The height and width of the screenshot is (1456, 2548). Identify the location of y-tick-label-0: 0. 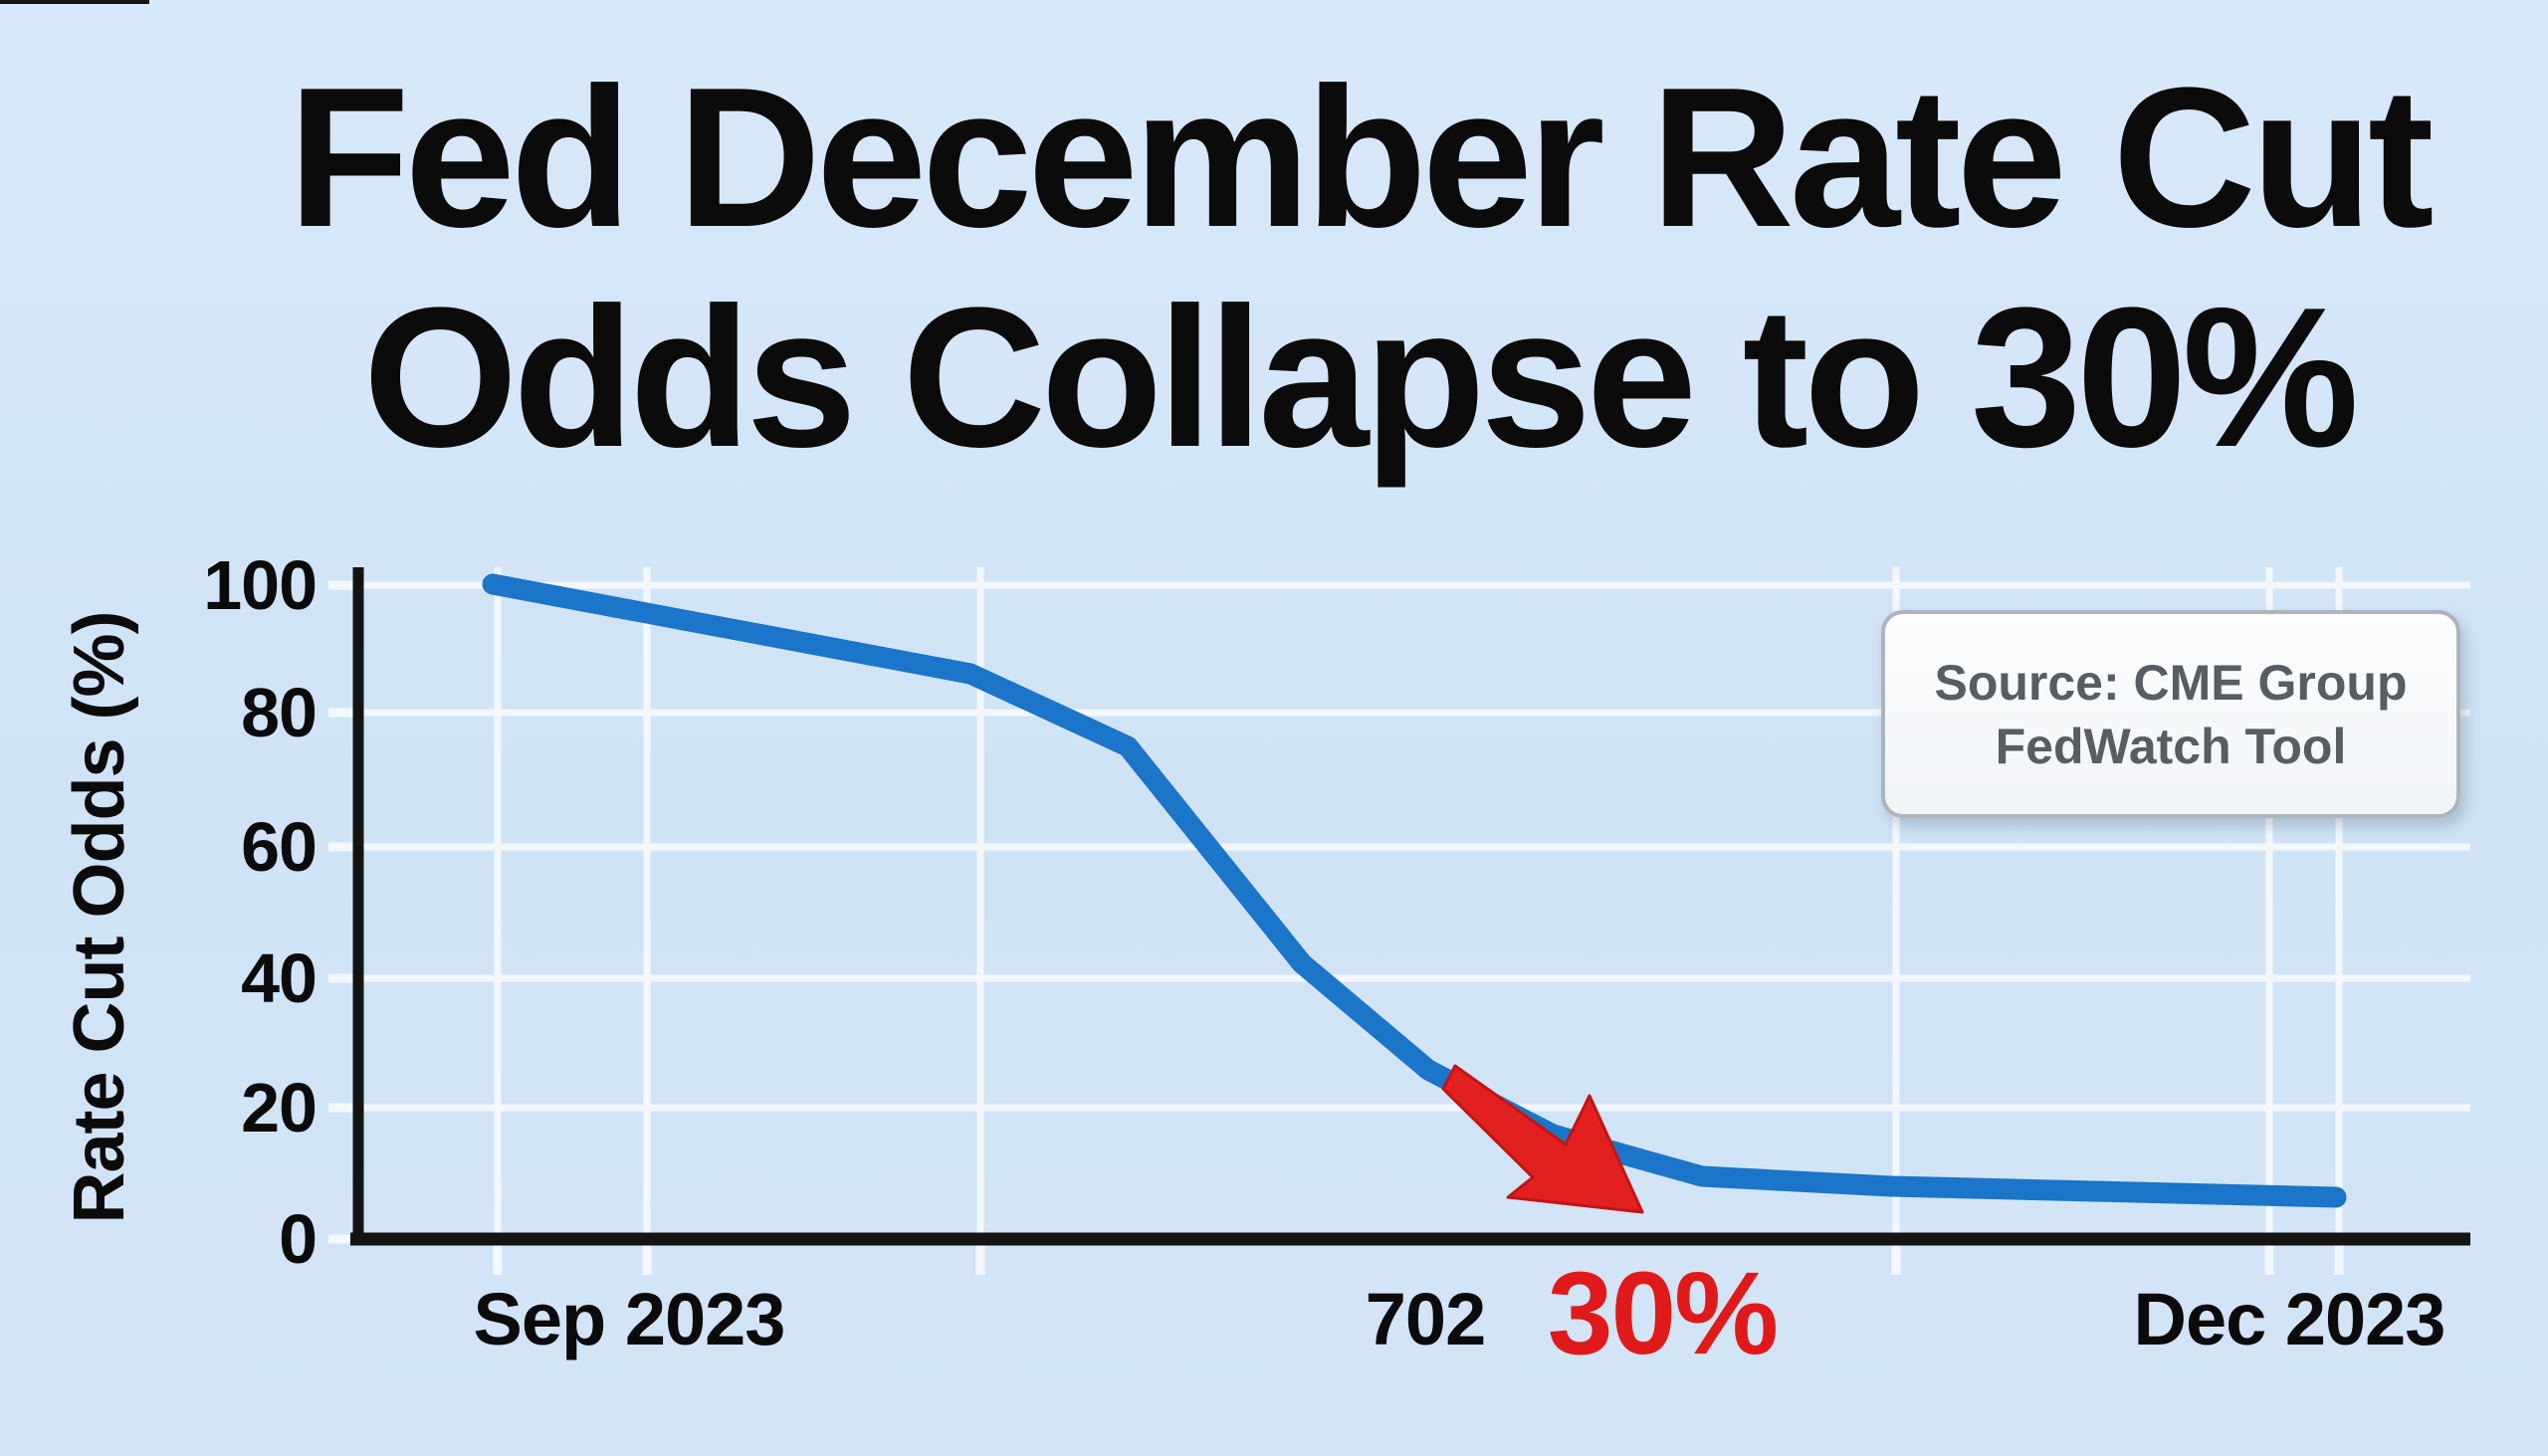
(298, 1239).